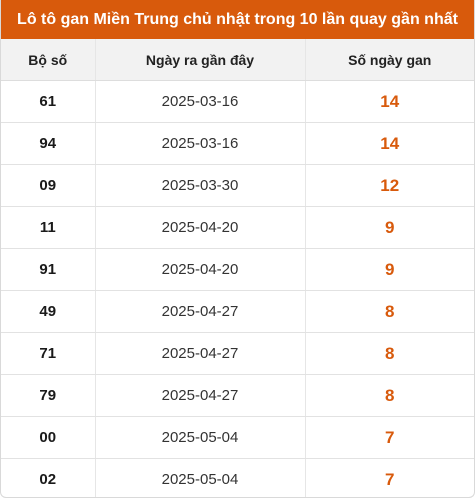 The image size is (475, 499). I want to click on table-header: Bộ số Ngày ra gần đây Số ngày gan, so click(237, 60).